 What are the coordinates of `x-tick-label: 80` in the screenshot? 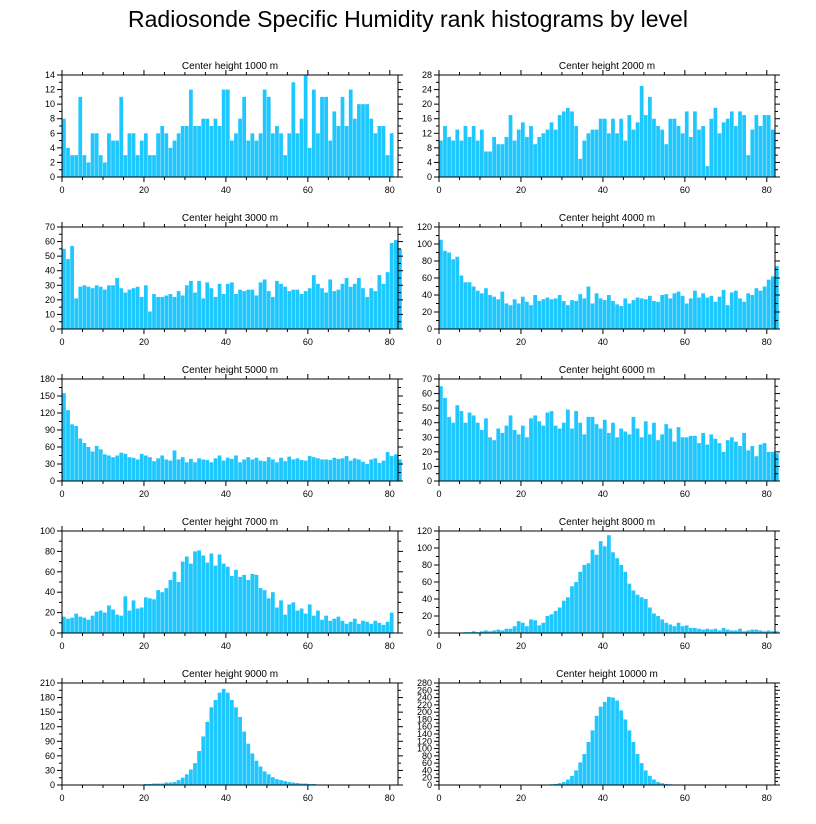 It's located at (767, 646).